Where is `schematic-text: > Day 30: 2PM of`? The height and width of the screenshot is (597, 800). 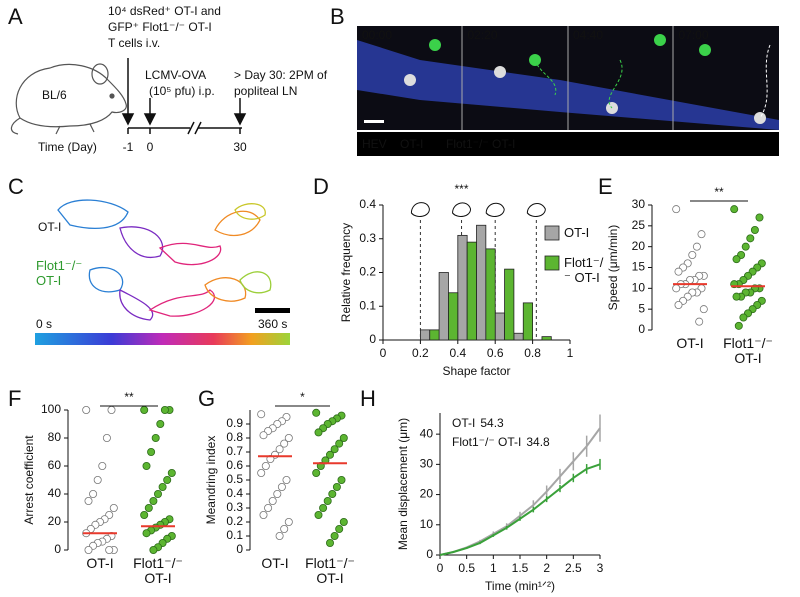
schematic-text: > Day 30: 2PM of is located at coordinates (281, 75).